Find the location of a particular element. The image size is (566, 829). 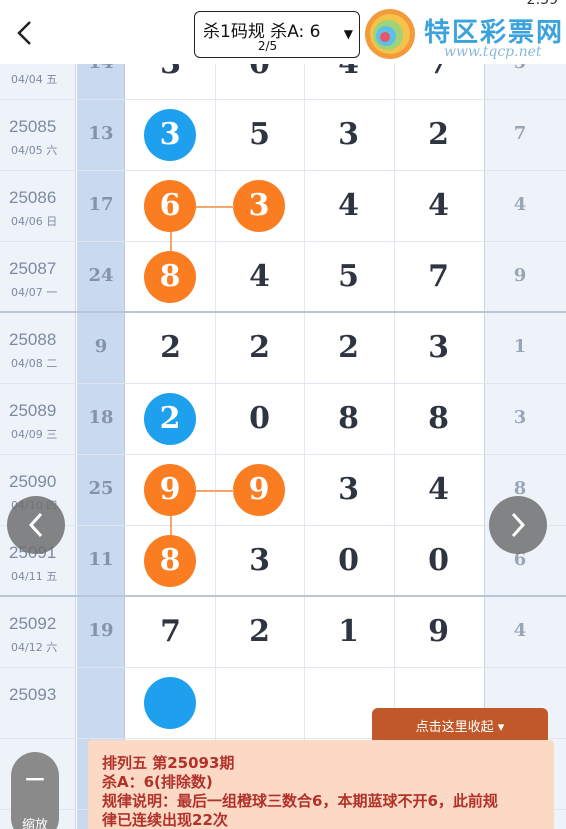

table-row: 25087 04/07 一 24 9 8 4 5 7 is located at coordinates (283, 277).